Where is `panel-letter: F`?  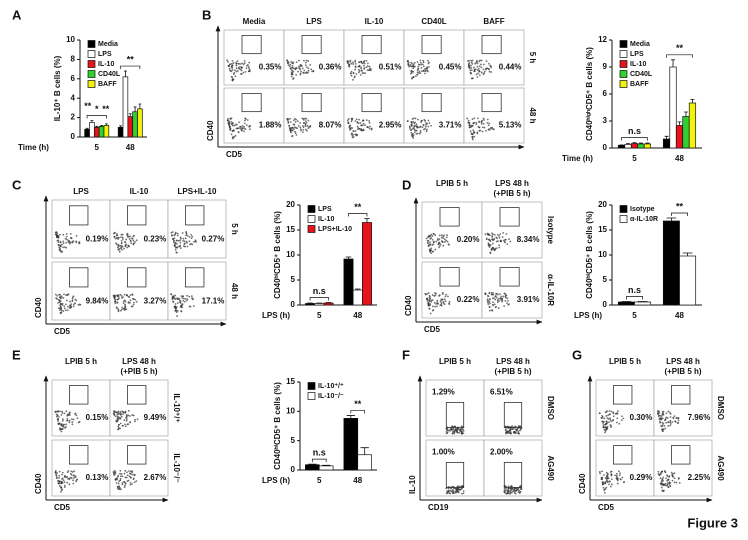 panel-letter: F is located at coordinates (406, 354).